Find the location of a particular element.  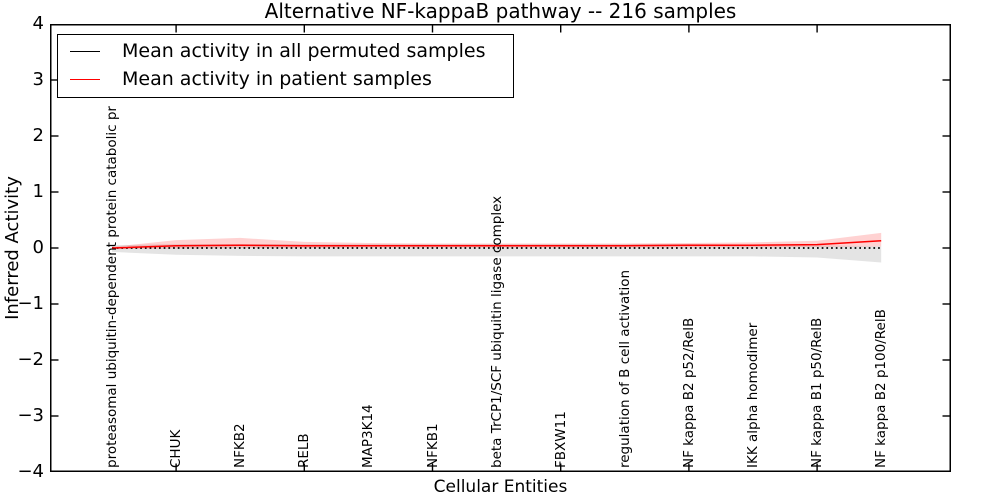

y-tick-label: 4 is located at coordinates (38, 23).